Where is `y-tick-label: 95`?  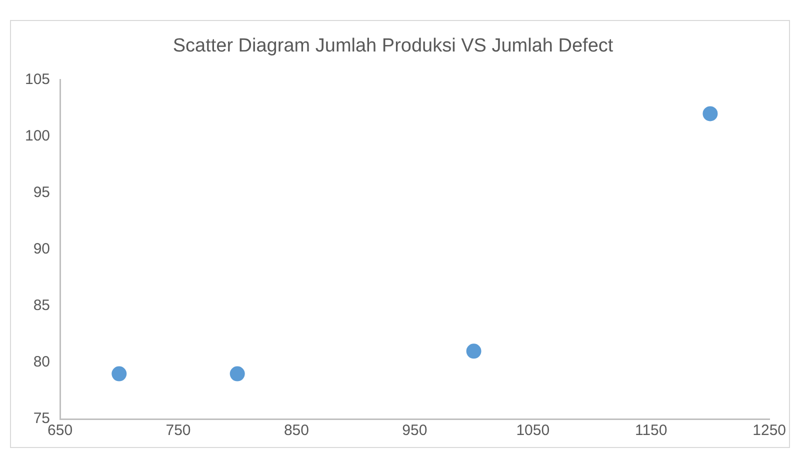 y-tick-label: 95 is located at coordinates (41, 193).